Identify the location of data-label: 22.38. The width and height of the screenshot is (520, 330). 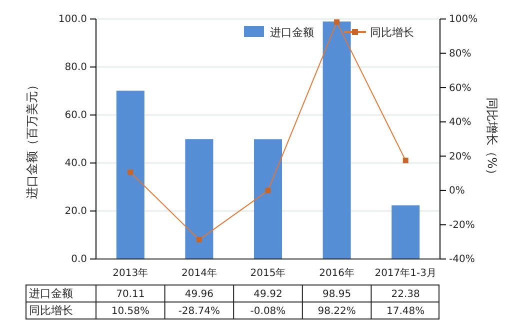
(405, 294).